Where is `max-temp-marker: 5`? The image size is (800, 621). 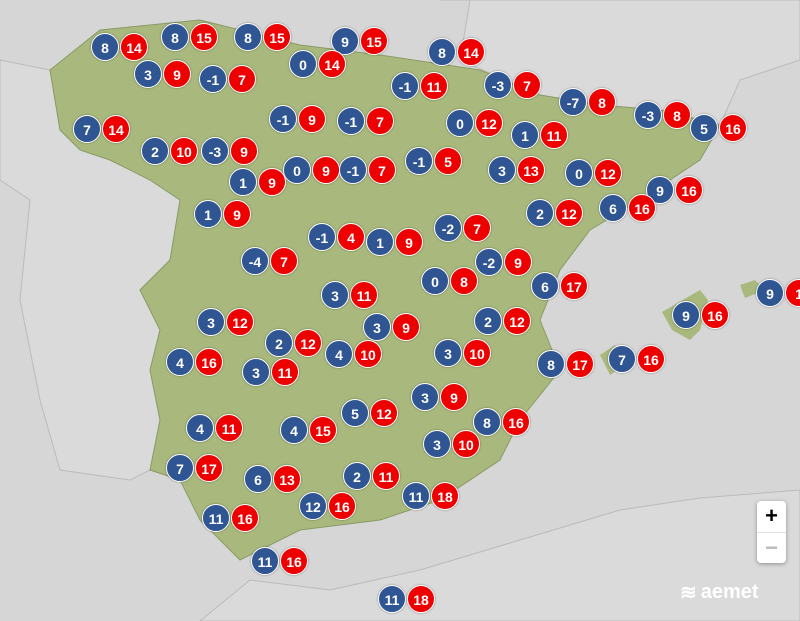 max-temp-marker: 5 is located at coordinates (448, 161).